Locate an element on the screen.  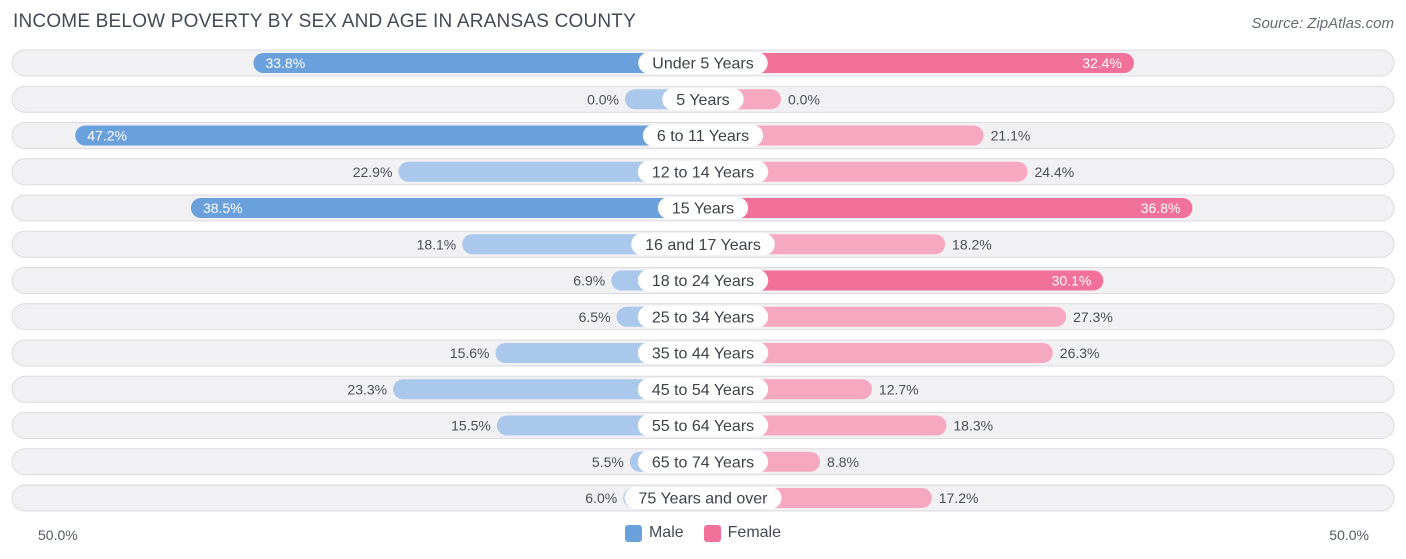
legend-label-male: Male is located at coordinates (666, 532).